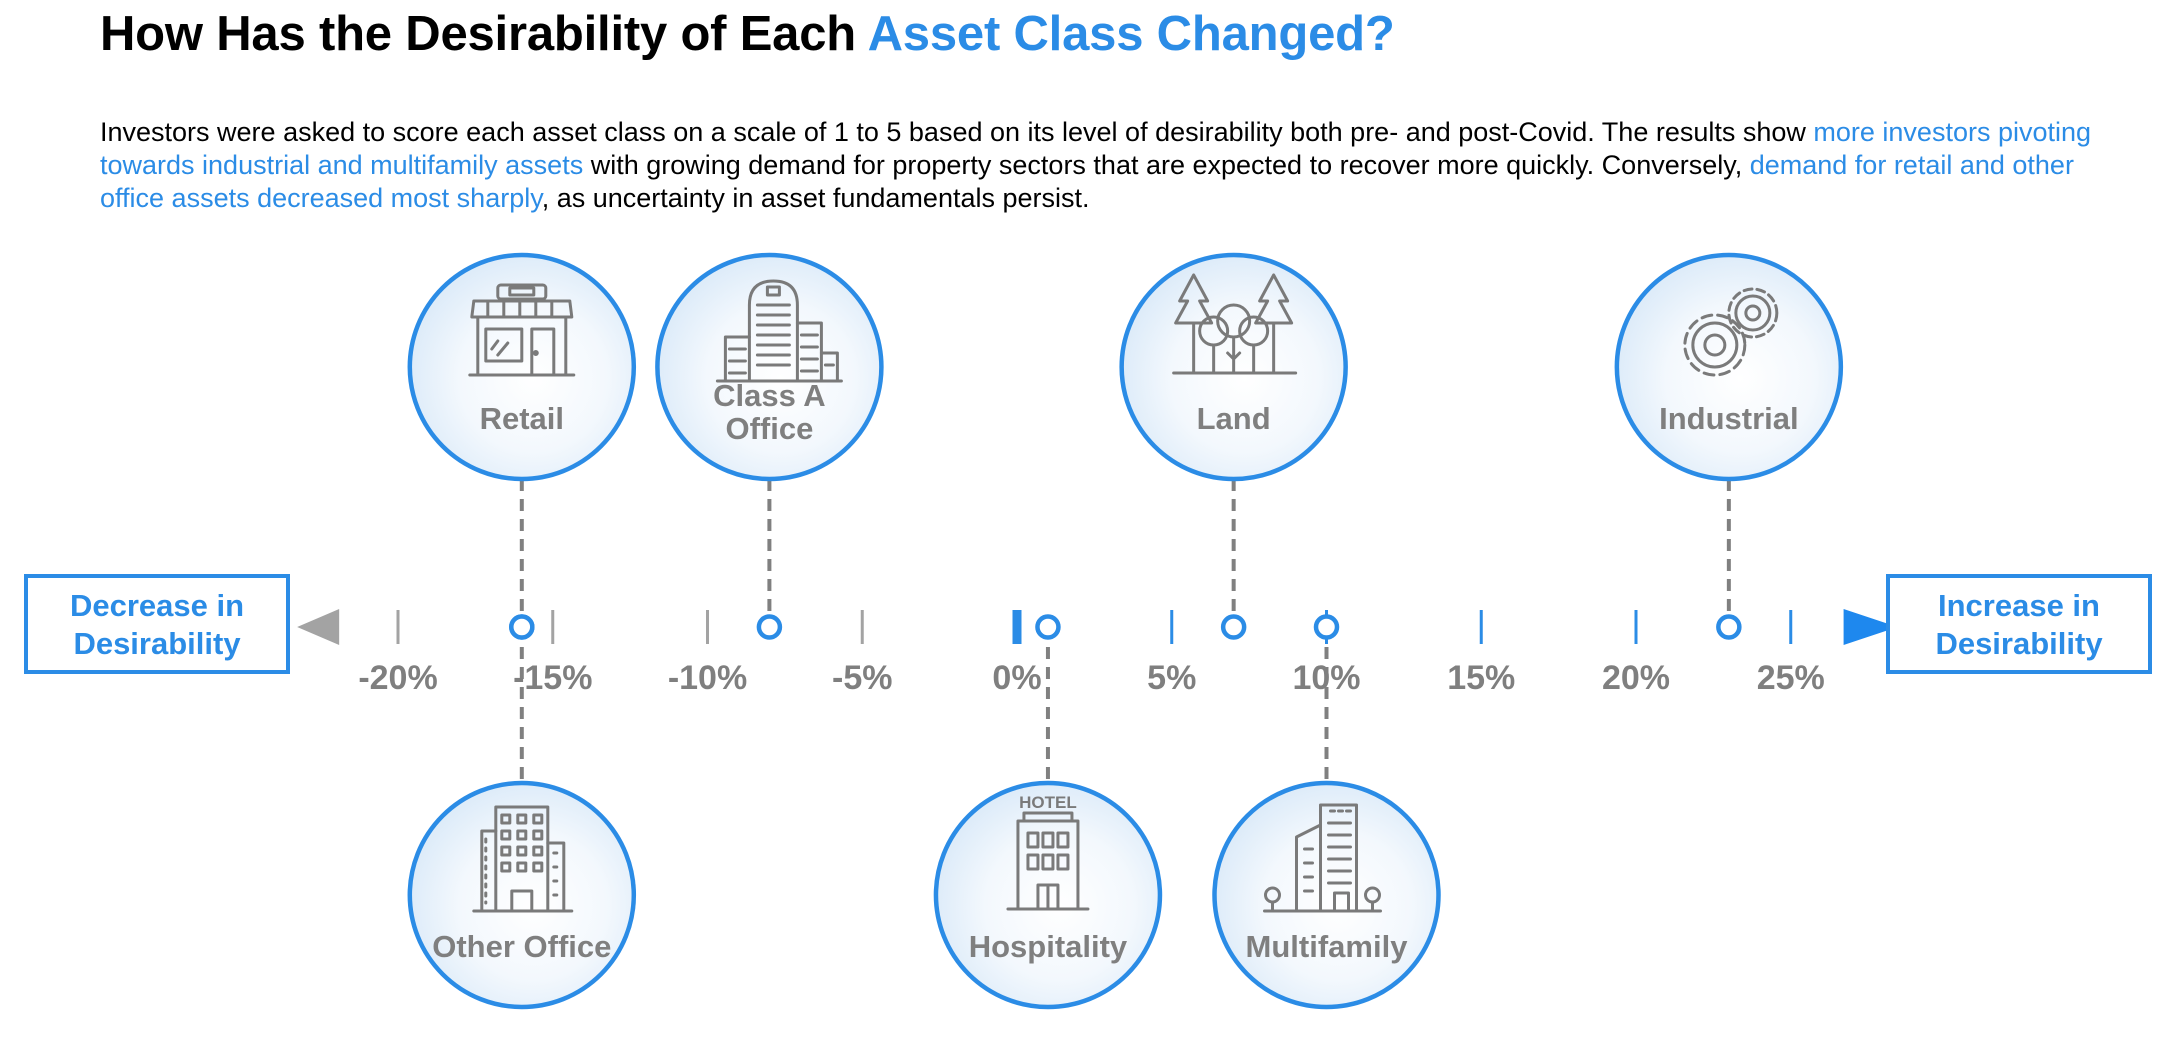 Image resolution: width=2169 pixels, height=1048 pixels. What do you see at coordinates (1048, 627) in the screenshot?
I see `marker-hospitality` at bounding box center [1048, 627].